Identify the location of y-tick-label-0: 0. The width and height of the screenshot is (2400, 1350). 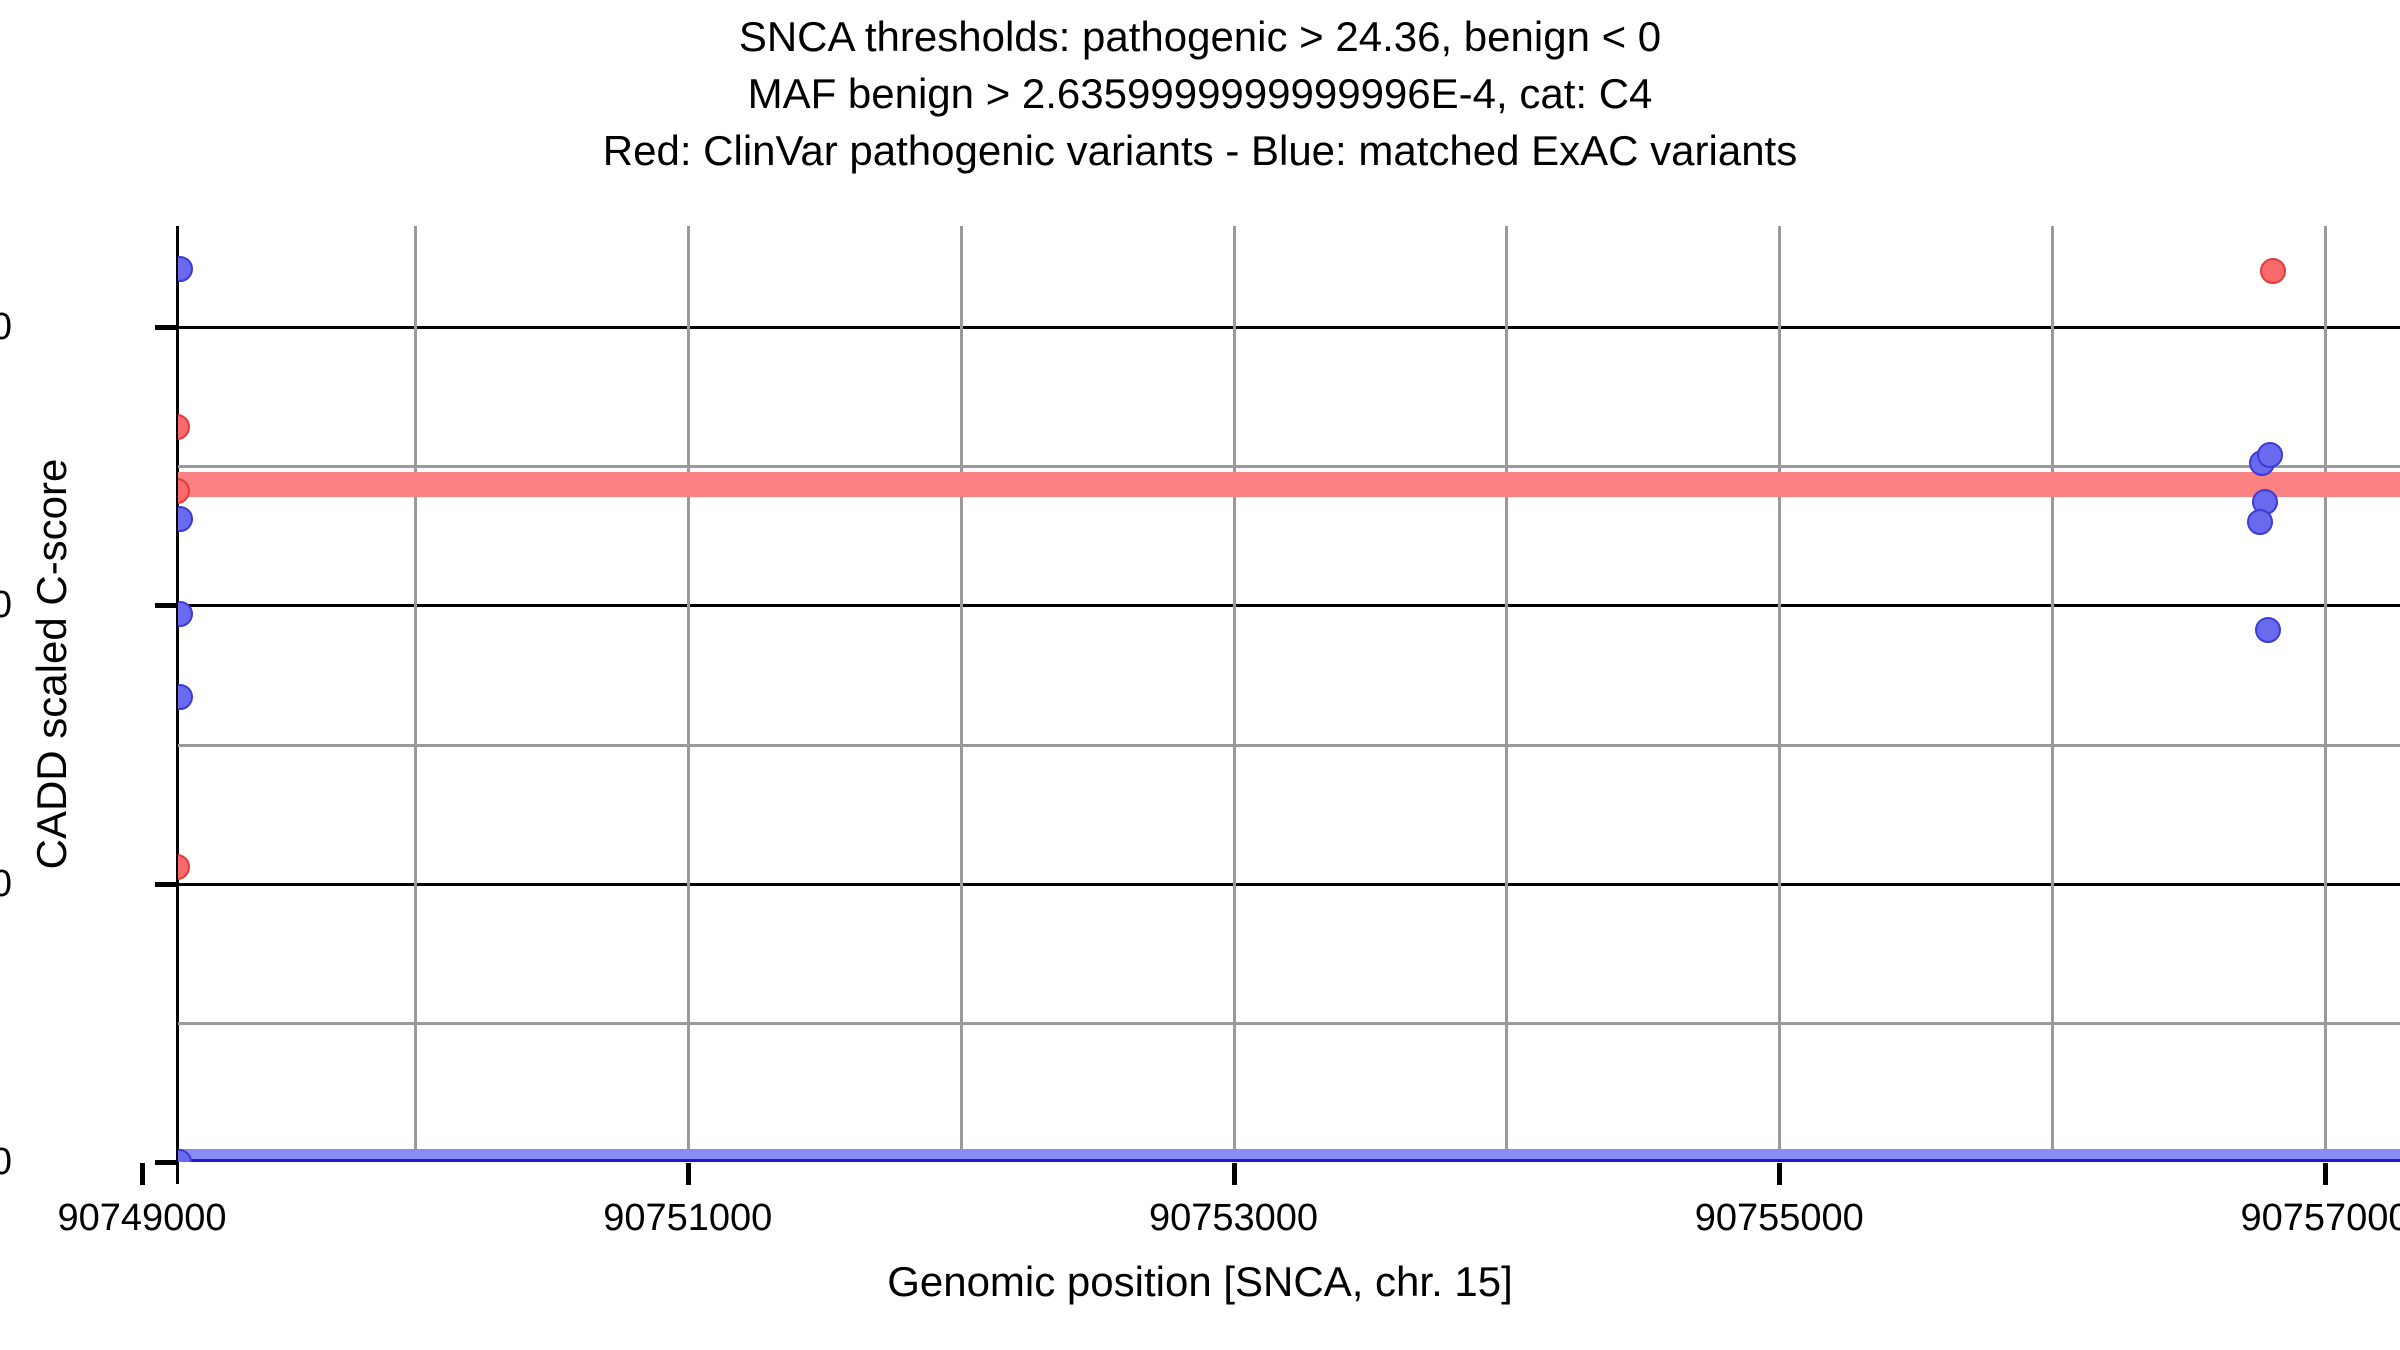
(6, 1162).